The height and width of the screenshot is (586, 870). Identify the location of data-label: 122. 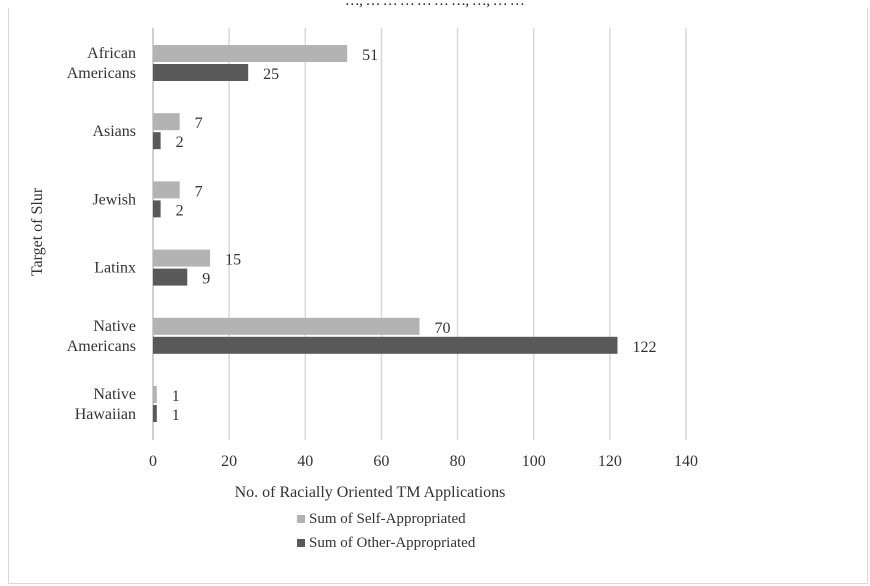
(644, 347).